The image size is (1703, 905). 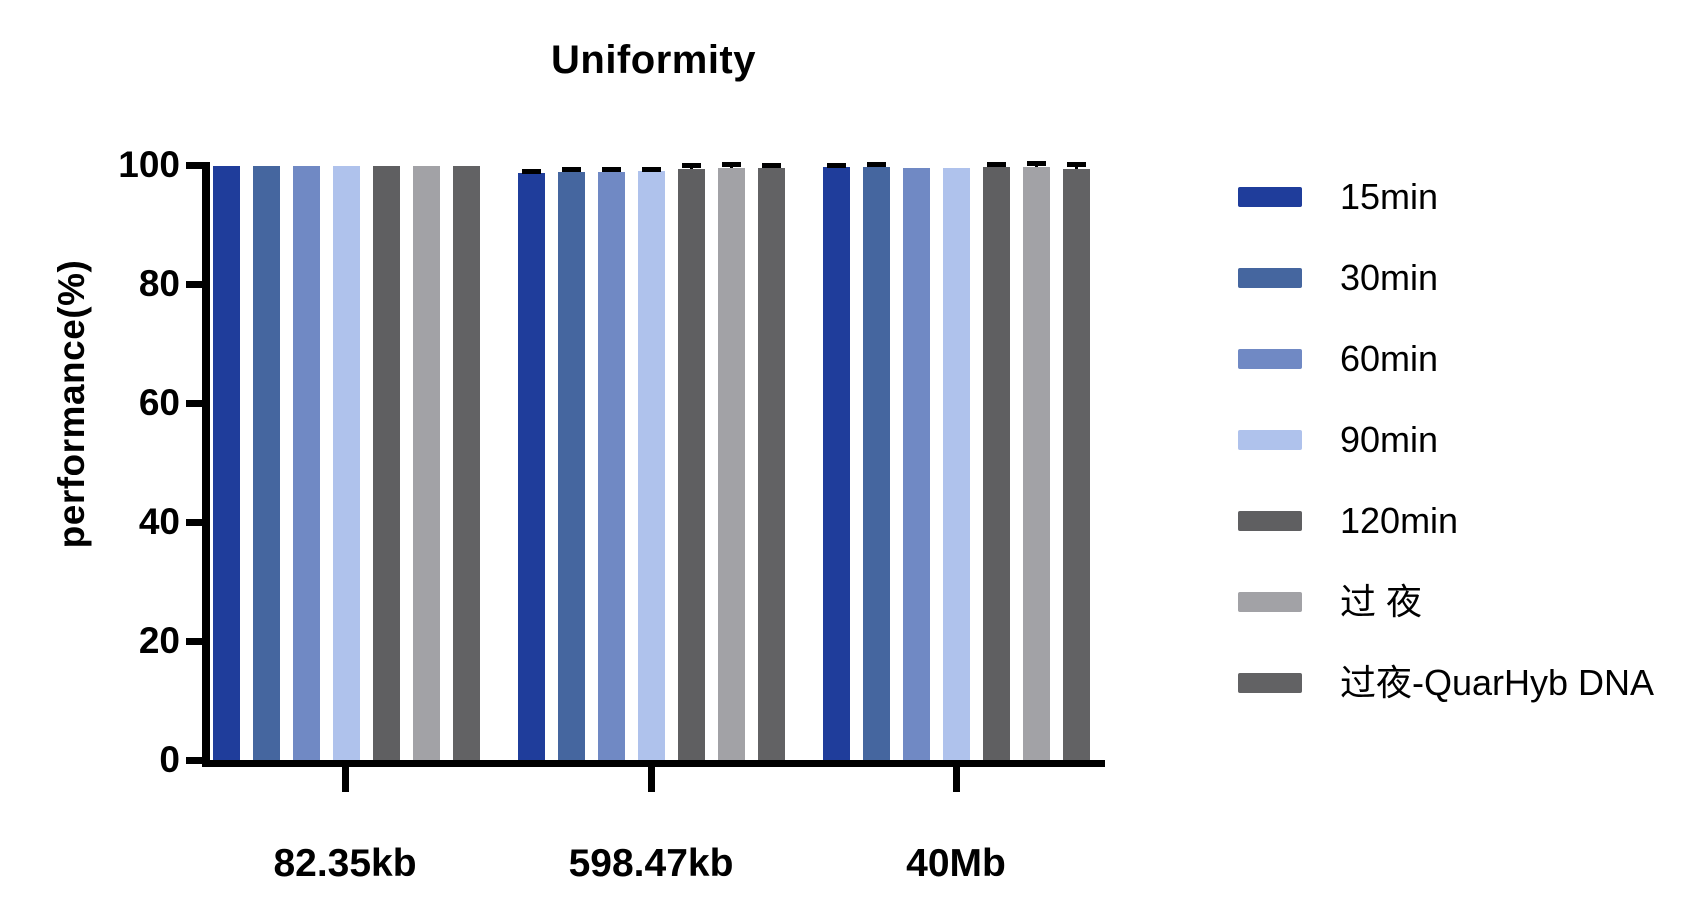 What do you see at coordinates (1399, 520) in the screenshot?
I see `legend-label-120min: 120min` at bounding box center [1399, 520].